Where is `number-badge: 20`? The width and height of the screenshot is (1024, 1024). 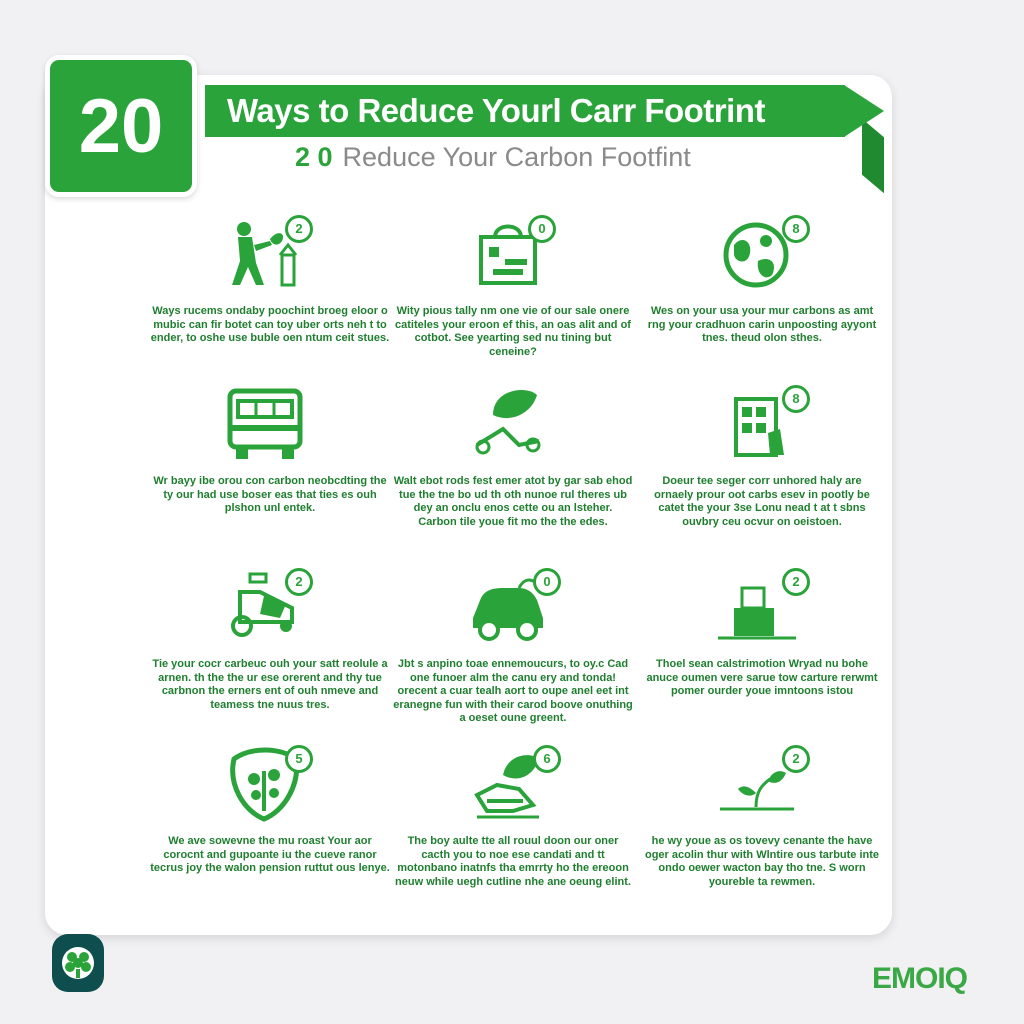
number-badge: 20 is located at coordinates (121, 126).